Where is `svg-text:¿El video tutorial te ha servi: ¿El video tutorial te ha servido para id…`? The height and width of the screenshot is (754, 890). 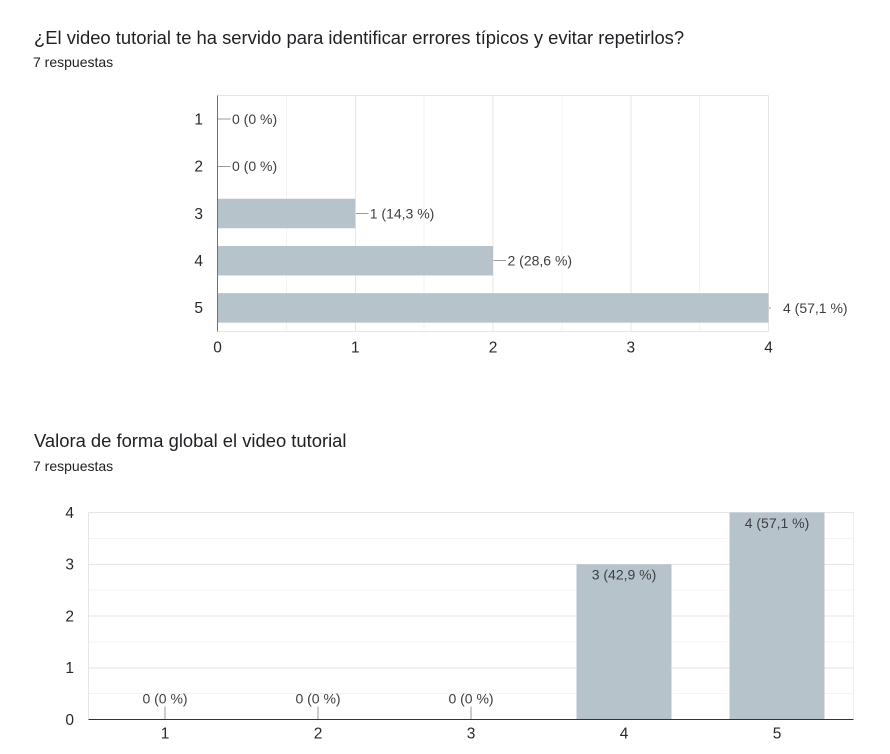
svg-text:¿El video tutorial te ha servi: ¿El video tutorial te ha servido para id… is located at coordinates (359, 37).